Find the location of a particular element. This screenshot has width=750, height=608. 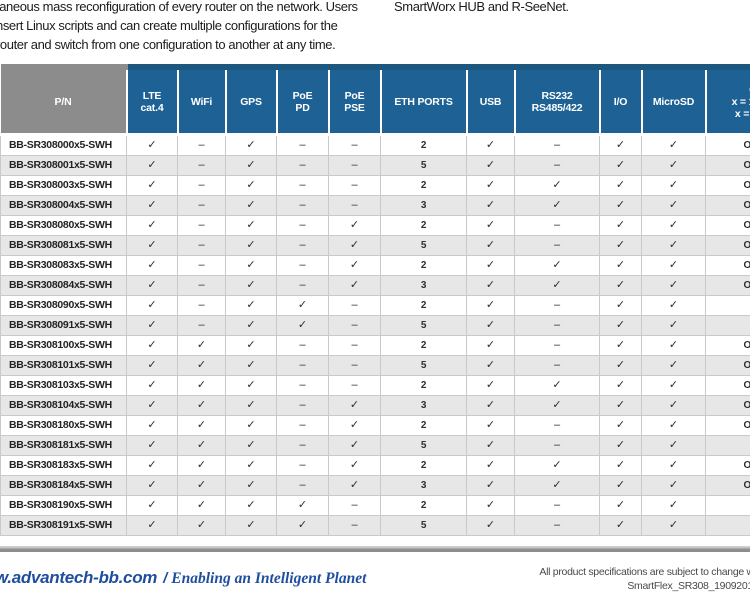

pn-cell: BB-SR308004x5-SWH is located at coordinates (63, 205).